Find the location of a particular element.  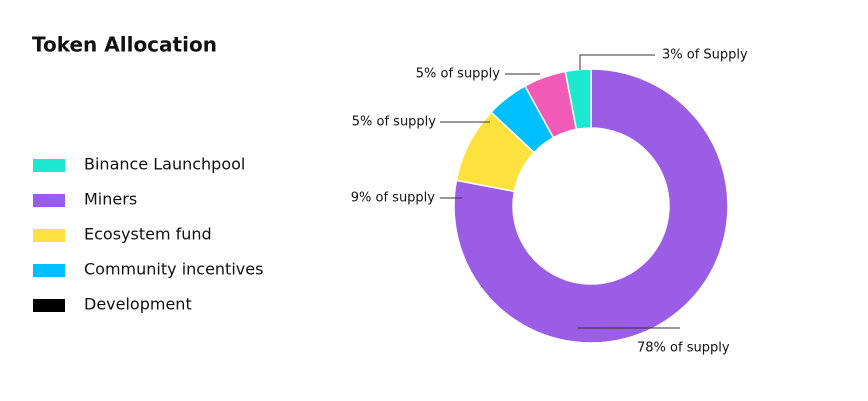

value-label: 9% of supply is located at coordinates (393, 198).